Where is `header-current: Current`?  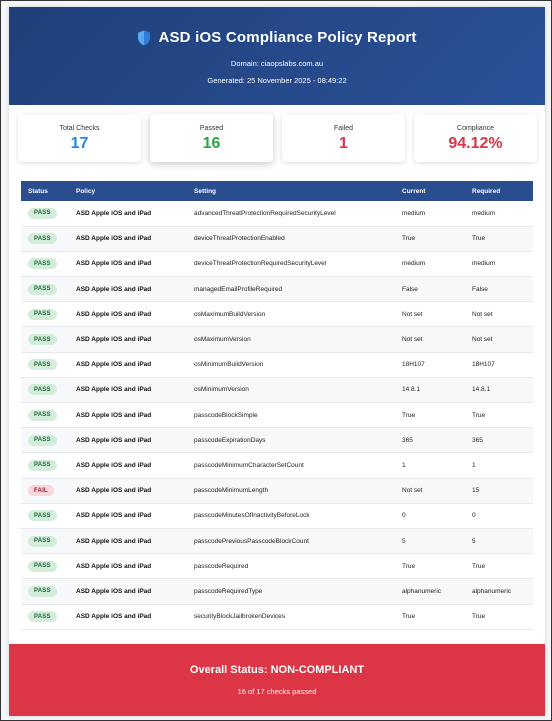 header-current: Current is located at coordinates (414, 191).